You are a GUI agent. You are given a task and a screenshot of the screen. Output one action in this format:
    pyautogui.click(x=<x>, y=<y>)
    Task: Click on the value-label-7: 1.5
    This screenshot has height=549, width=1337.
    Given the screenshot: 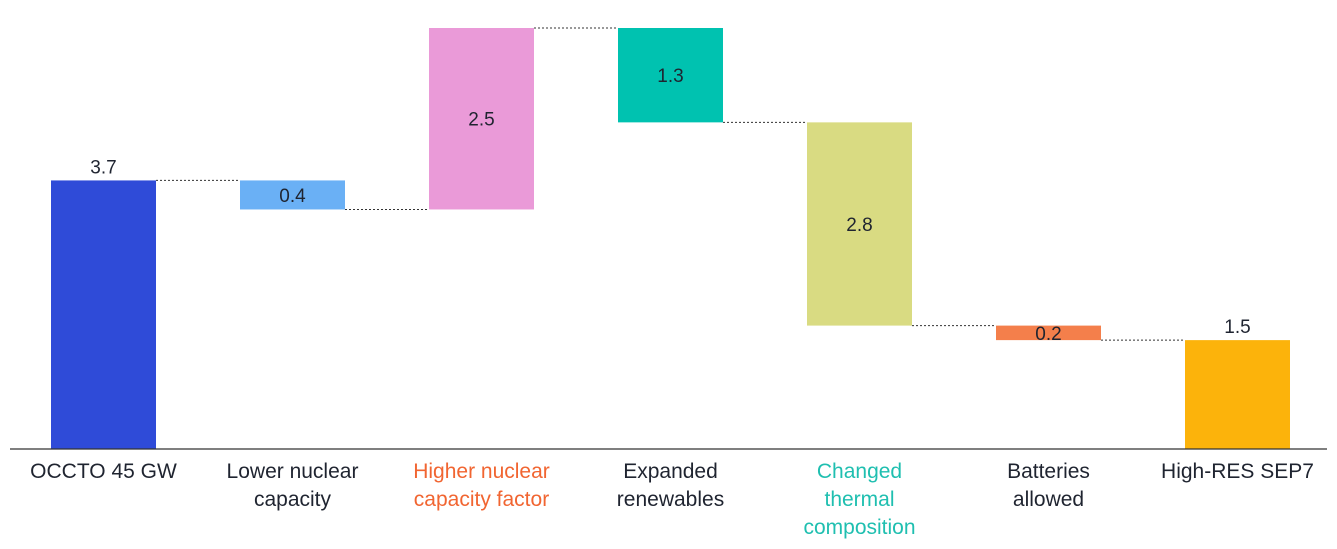 What is the action you would take?
    pyautogui.click(x=1237, y=327)
    